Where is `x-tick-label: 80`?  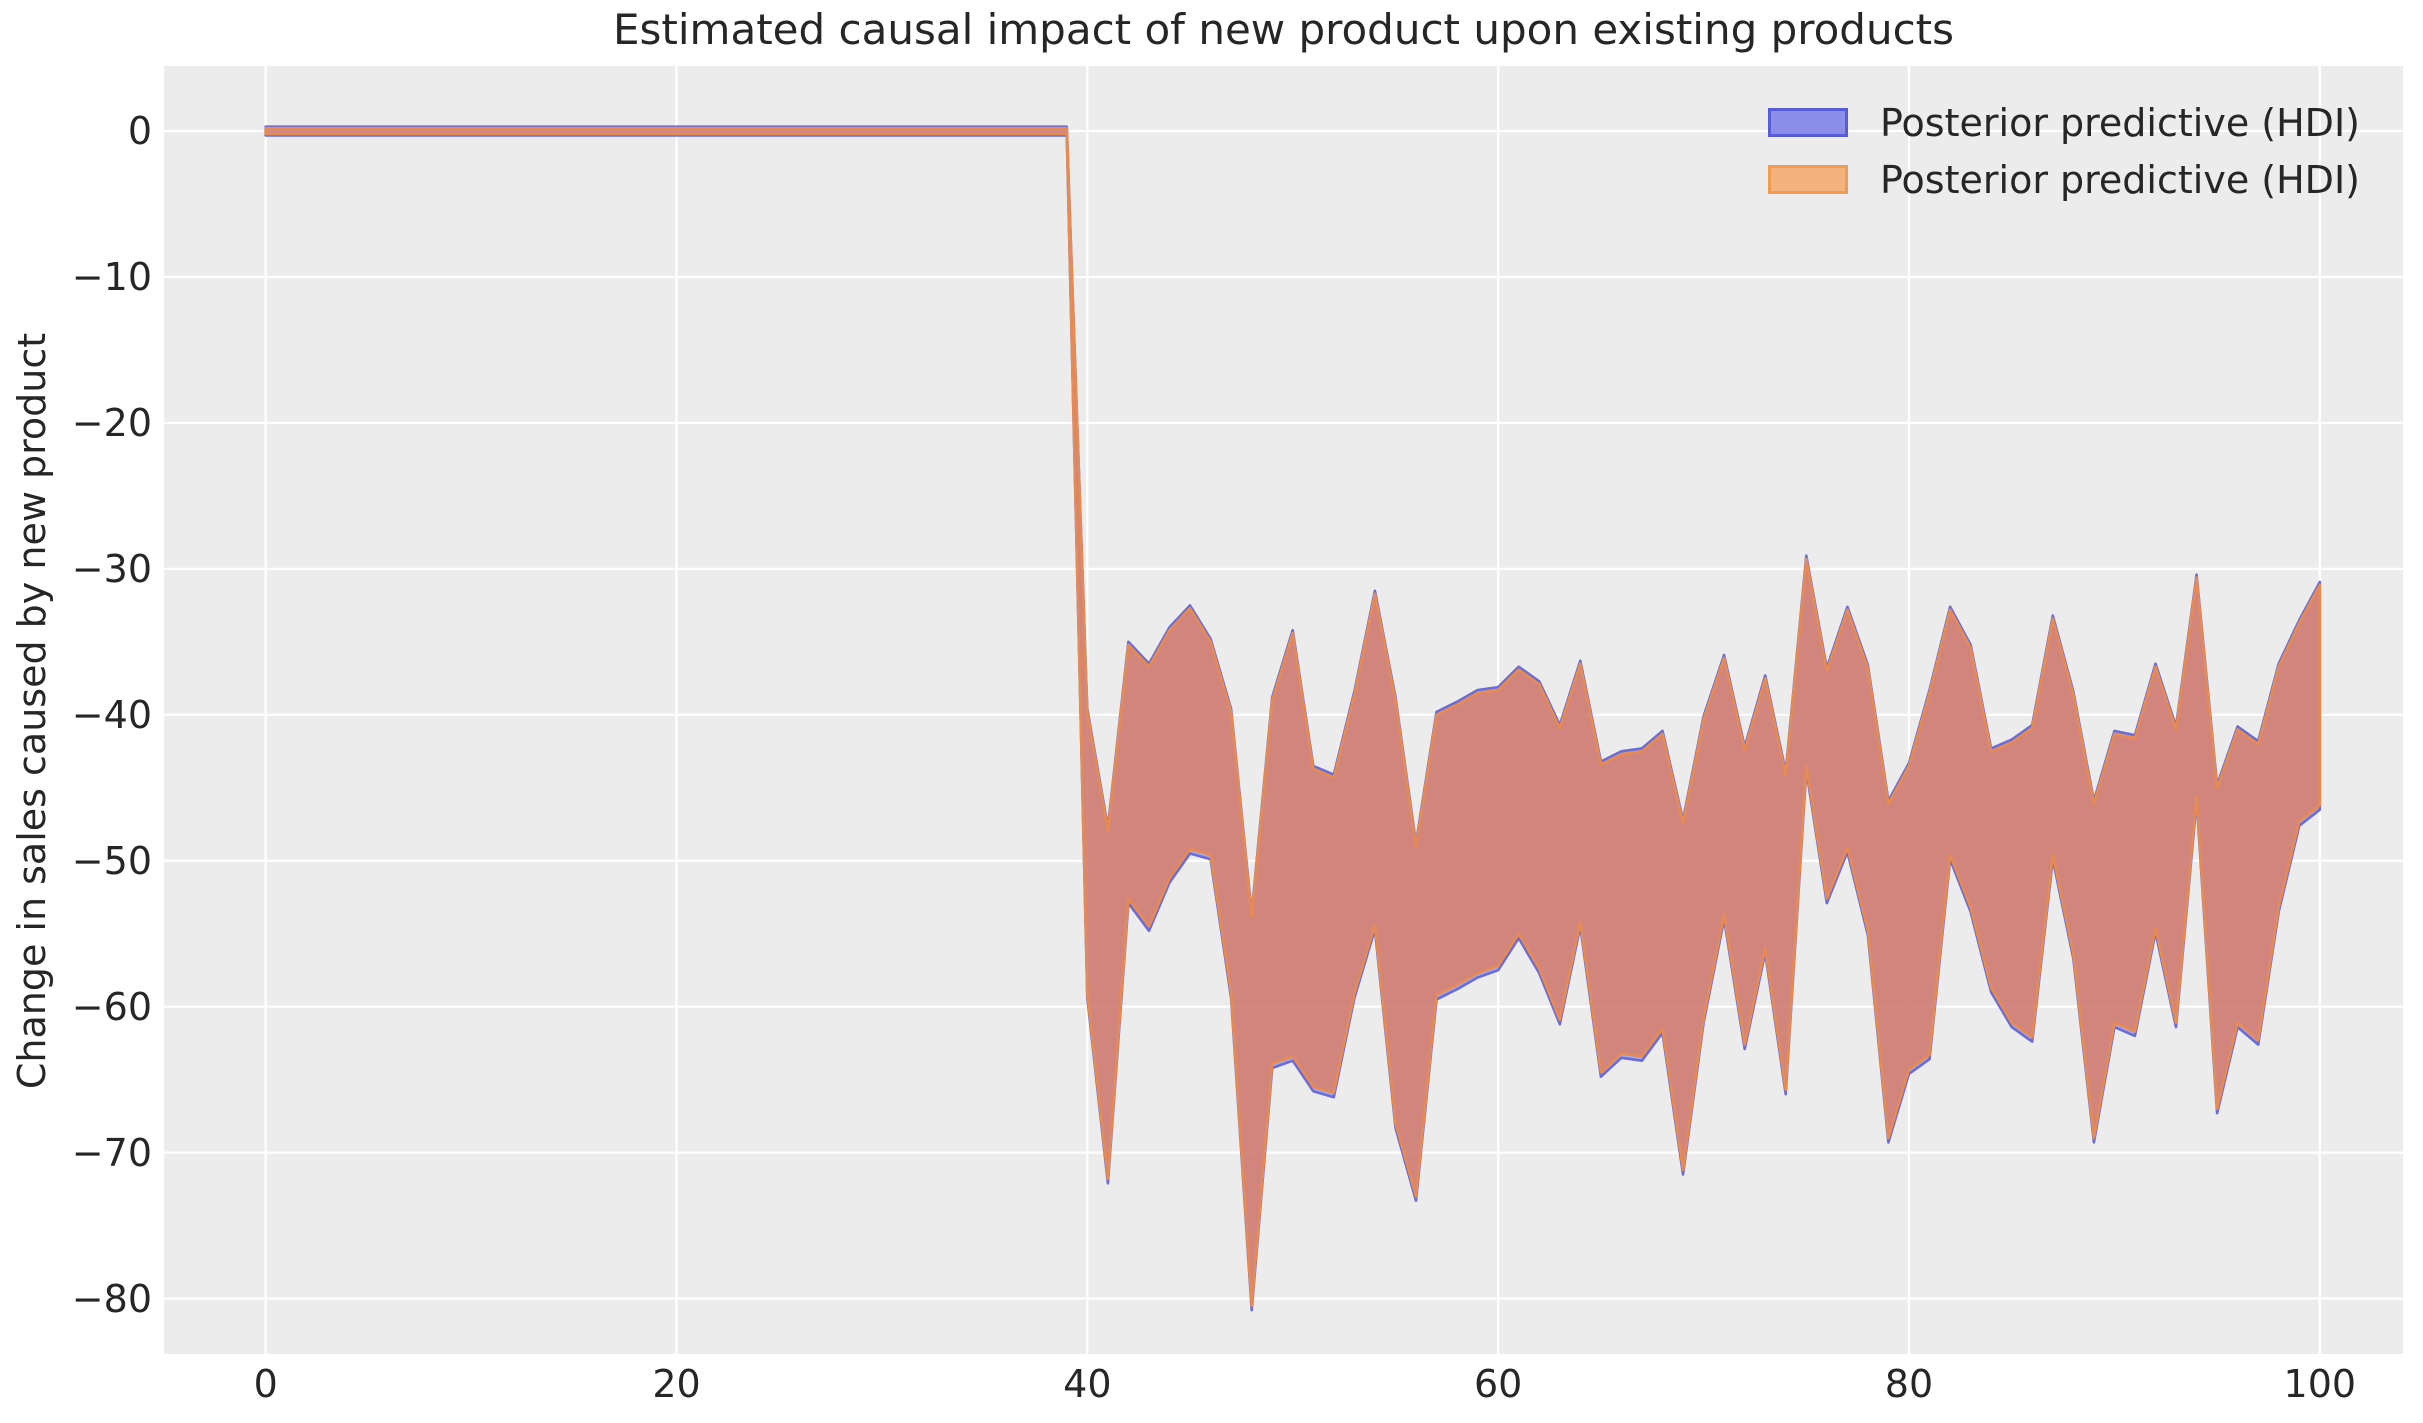
x-tick-label: 80 is located at coordinates (1909, 1384).